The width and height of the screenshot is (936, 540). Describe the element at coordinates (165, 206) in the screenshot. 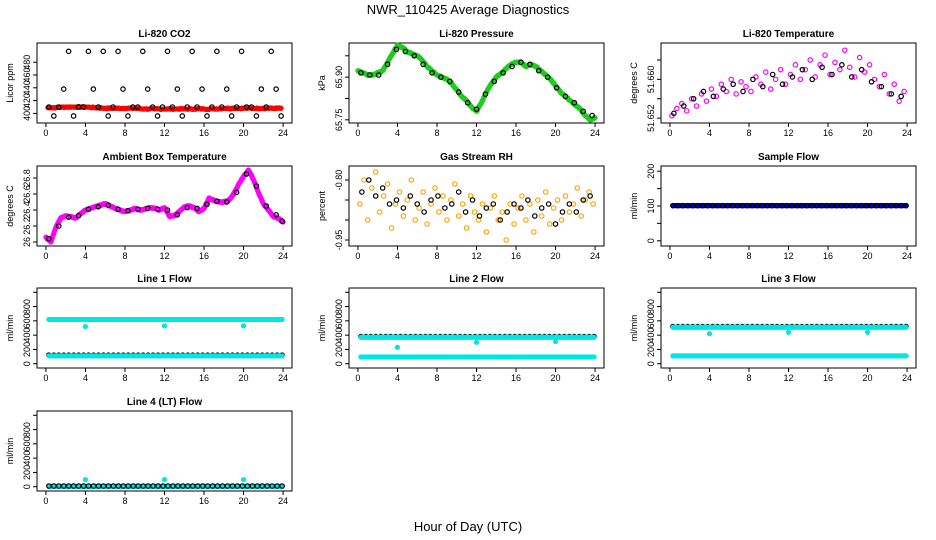

I see `series-ambient-averages-` at that location.